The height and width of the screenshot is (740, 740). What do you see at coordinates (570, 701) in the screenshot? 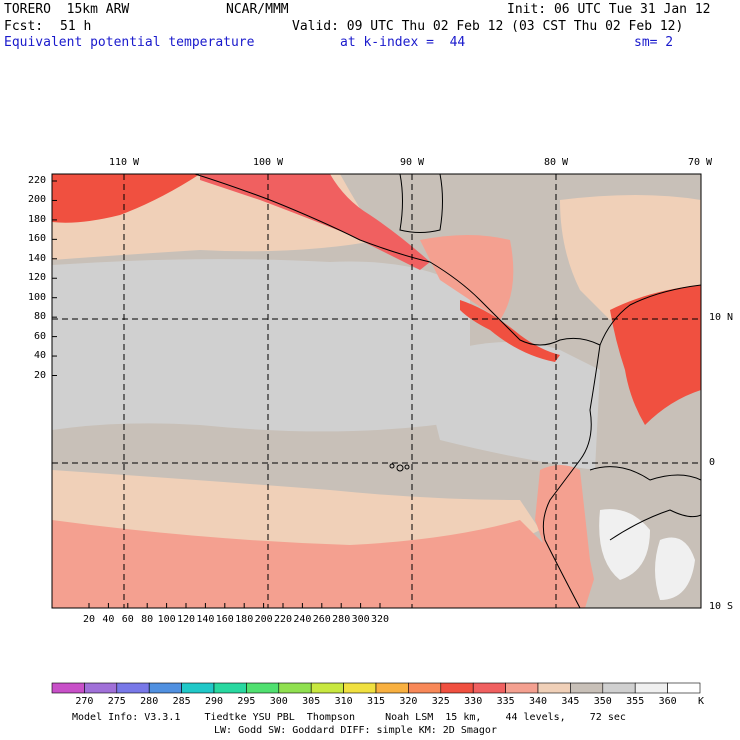
I see `colorbar-label: 345` at bounding box center [570, 701].